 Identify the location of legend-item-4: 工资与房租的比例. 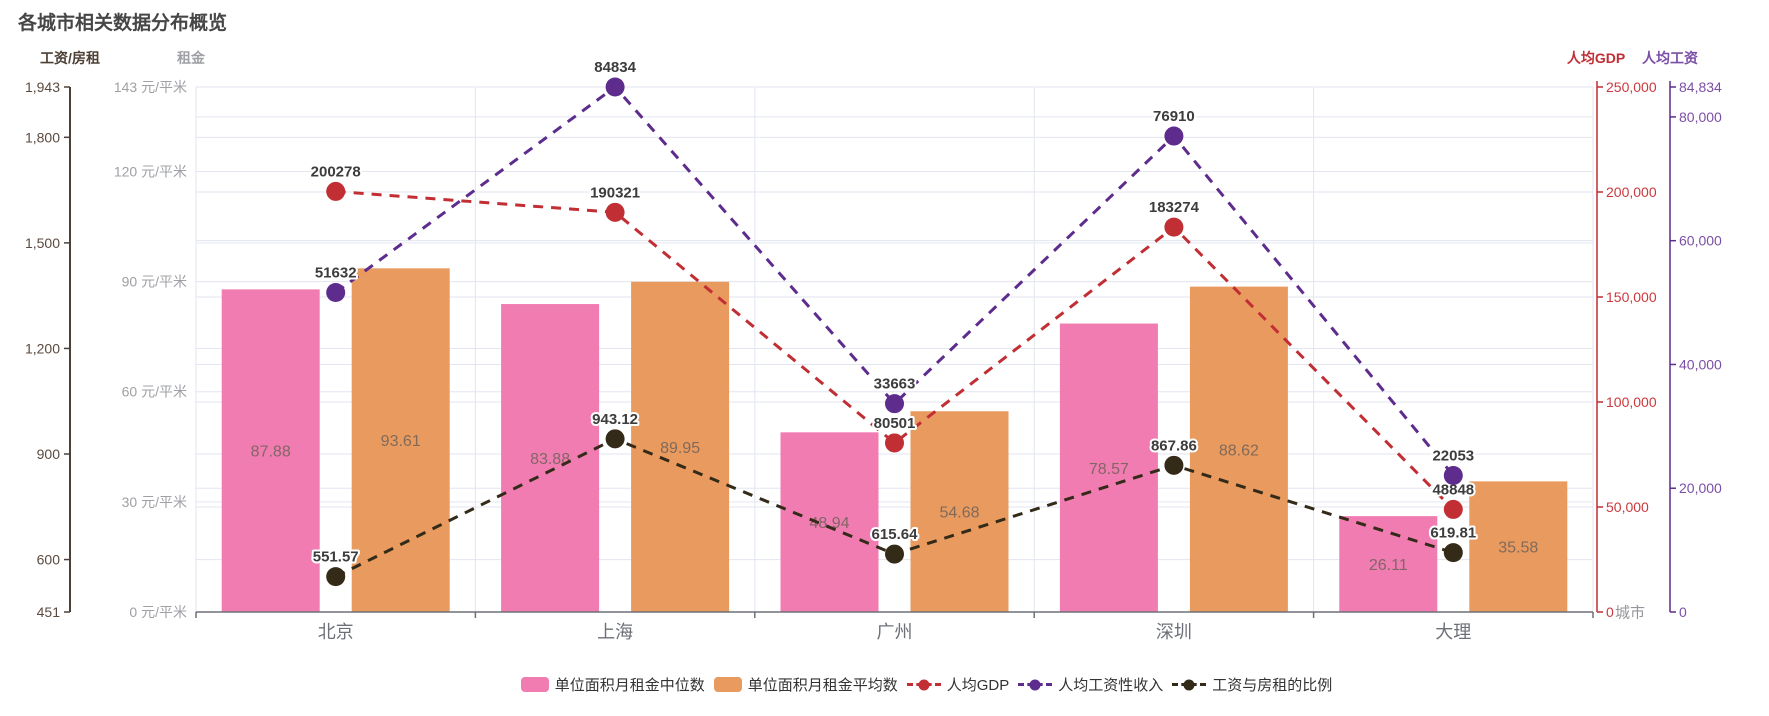
(1252, 684).